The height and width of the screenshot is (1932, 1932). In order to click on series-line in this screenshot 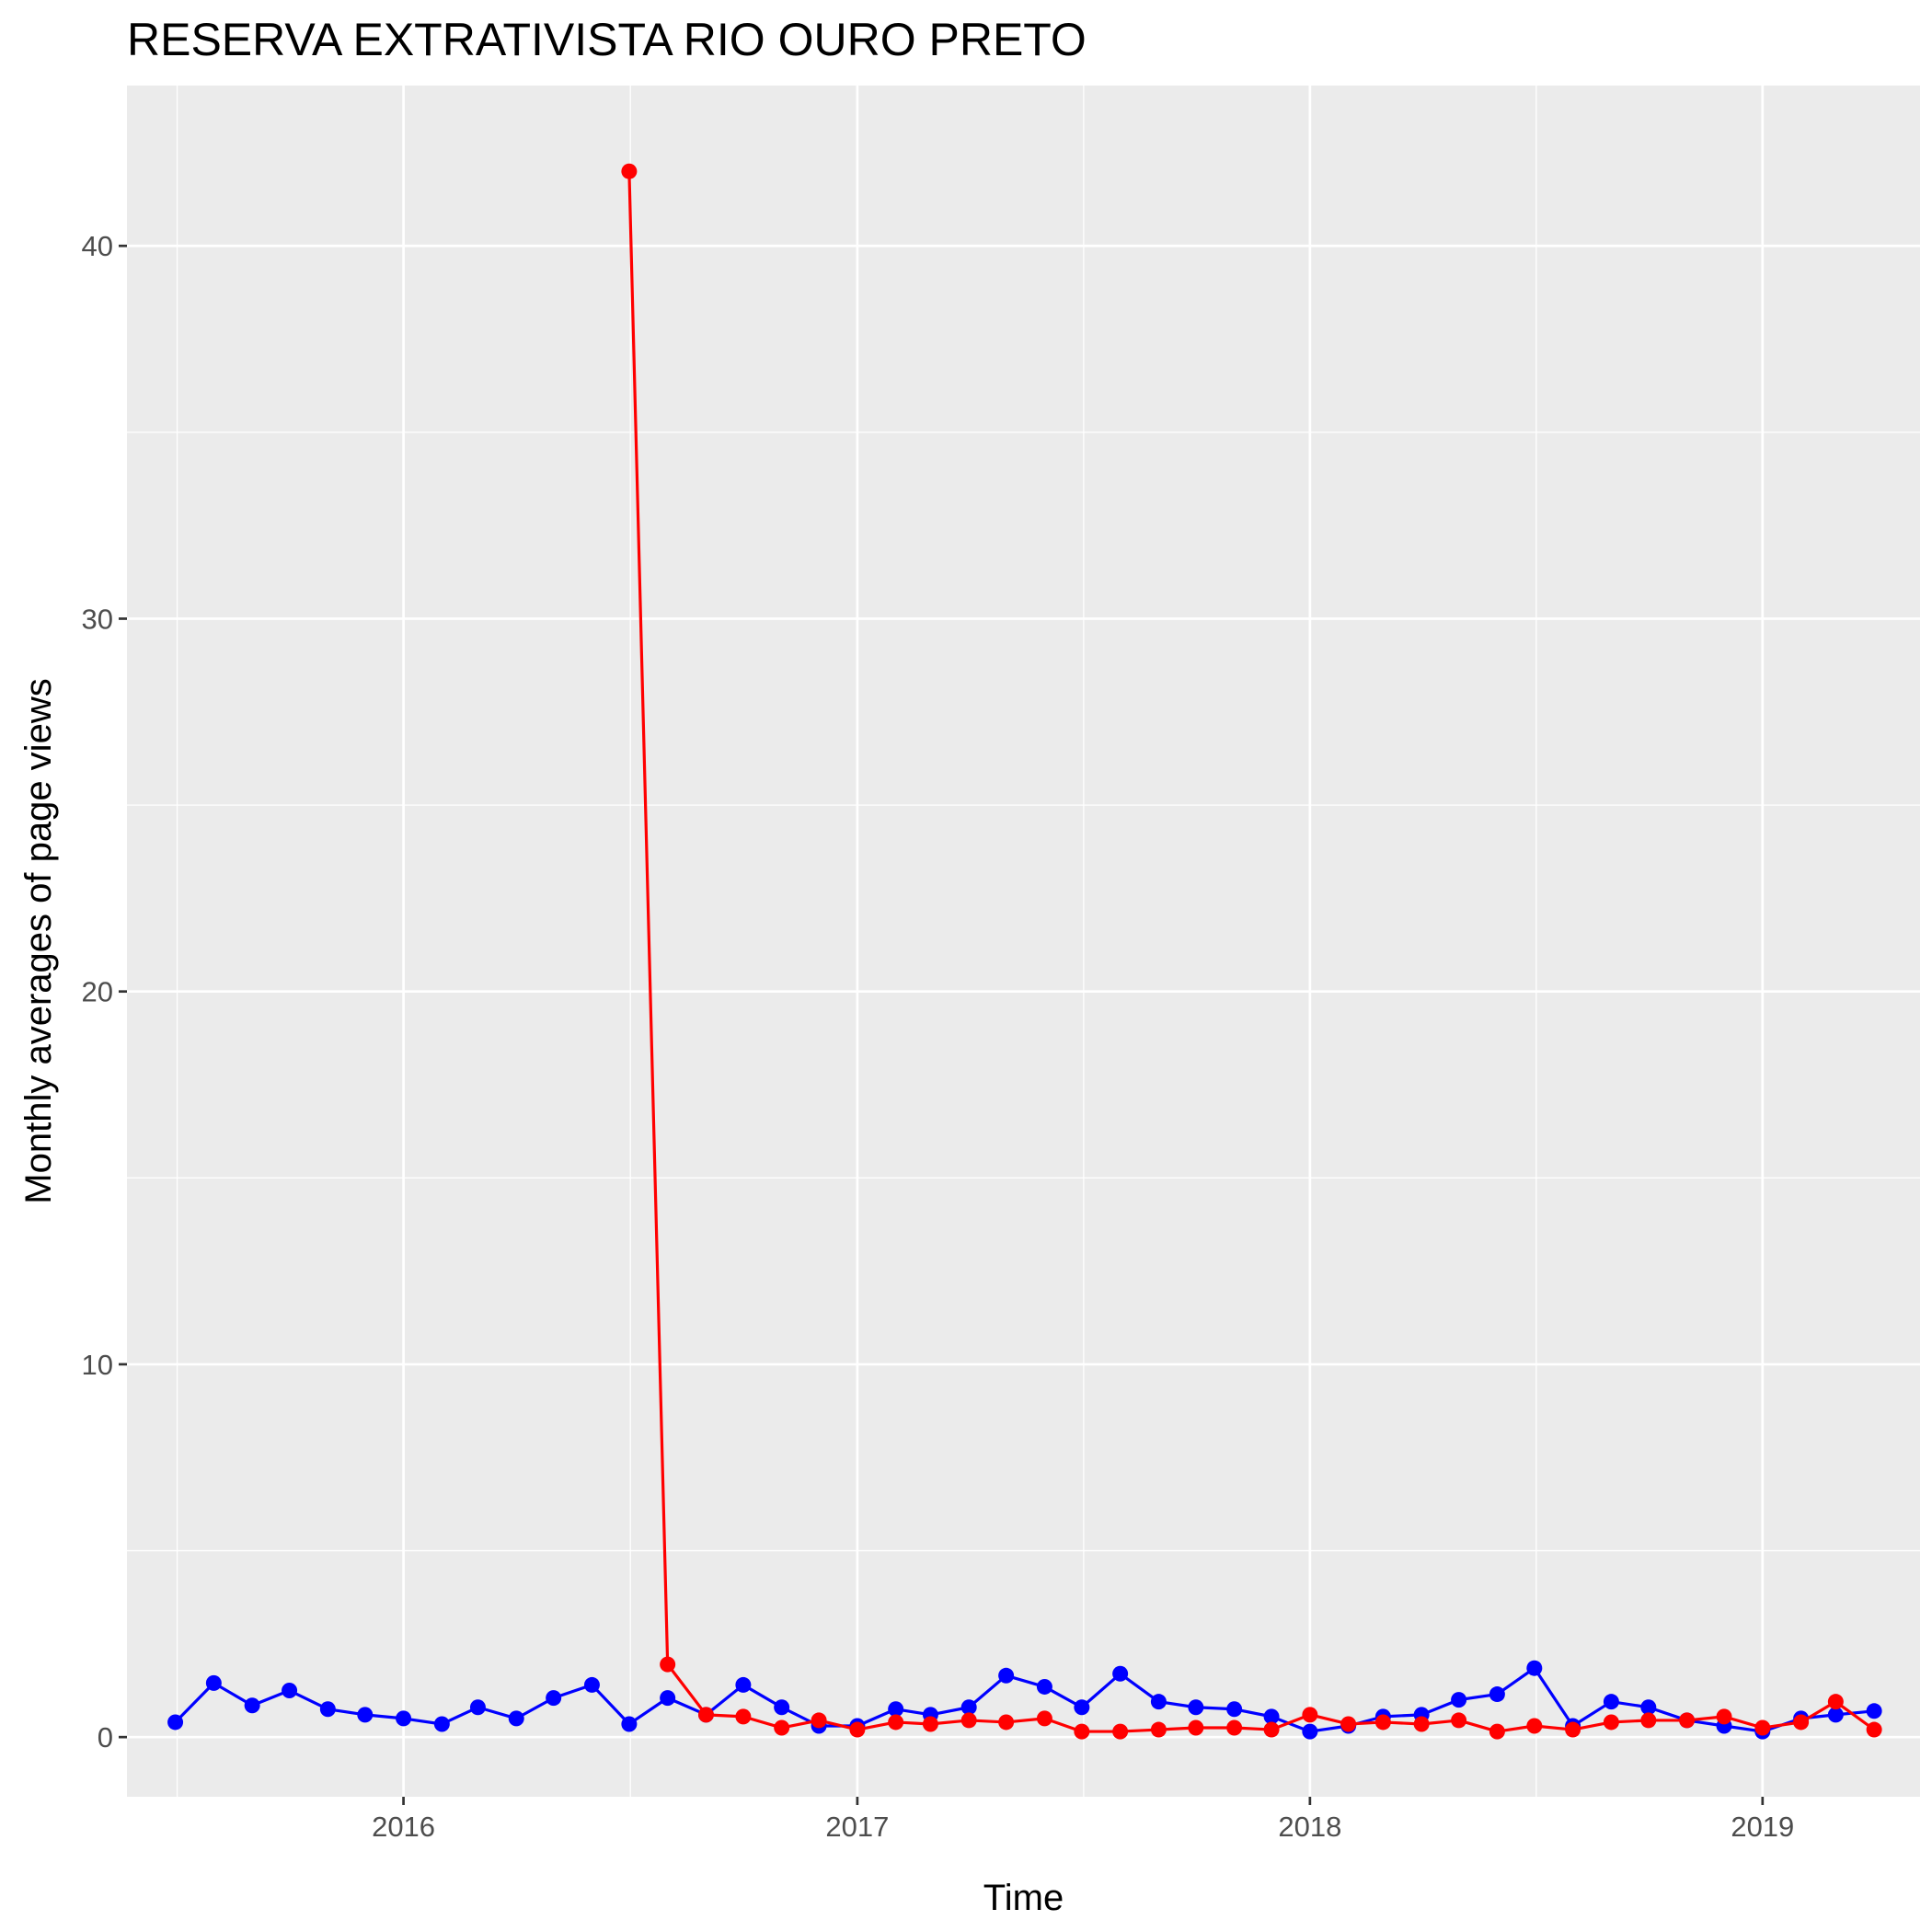, I will do `click(1024, 1699)`.